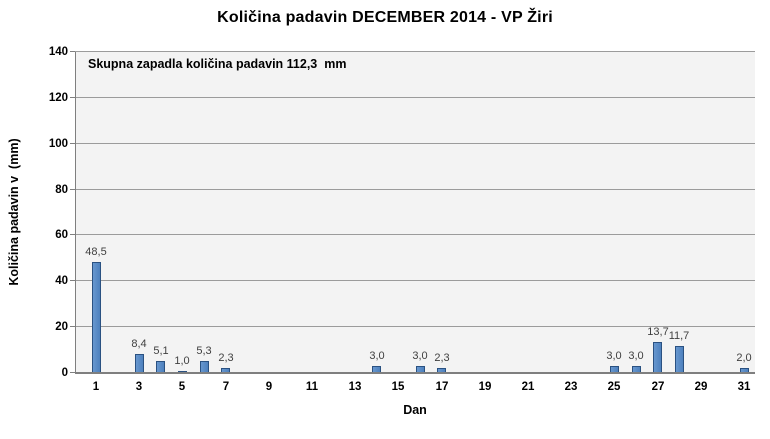 Image resolution: width=770 pixels, height=439 pixels. What do you see at coordinates (420, 356) in the screenshot?
I see `bar-label-day-16: 3,0` at bounding box center [420, 356].